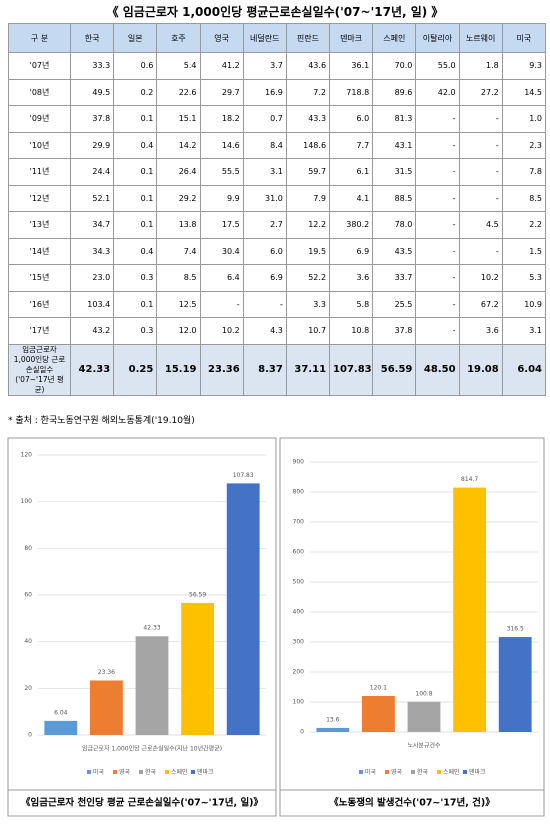  Describe the element at coordinates (142, 803) in the screenshot. I see `chart-caption: 《임금근로자 천인당 평균 근로손실일수('07~'17년, 일)》` at that location.